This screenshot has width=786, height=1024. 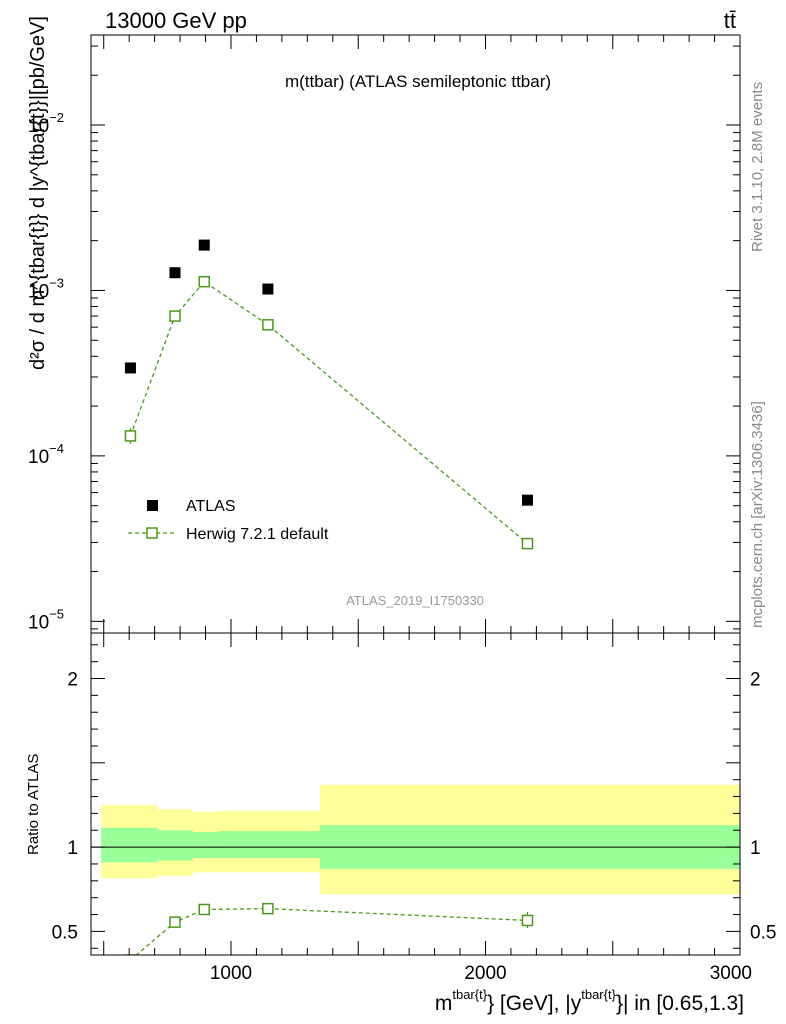 What do you see at coordinates (56, 117) in the screenshot?
I see `main-y-tick-label-exponent: −2` at bounding box center [56, 117].